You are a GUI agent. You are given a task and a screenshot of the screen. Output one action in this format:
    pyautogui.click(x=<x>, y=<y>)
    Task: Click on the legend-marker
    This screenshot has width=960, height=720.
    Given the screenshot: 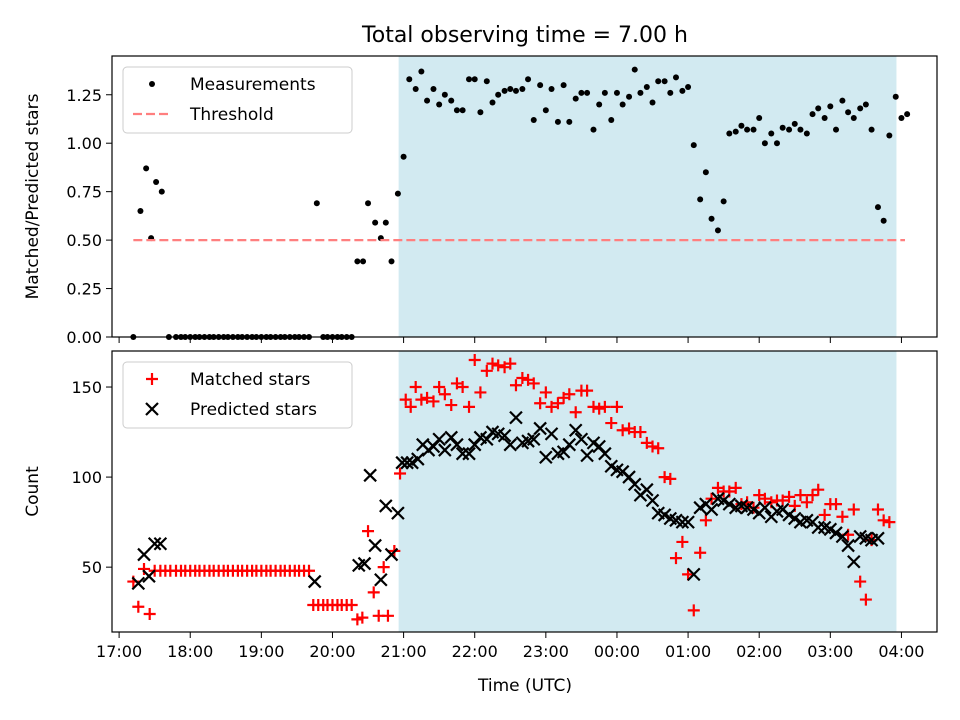 What is the action you would take?
    pyautogui.click(x=152, y=379)
    